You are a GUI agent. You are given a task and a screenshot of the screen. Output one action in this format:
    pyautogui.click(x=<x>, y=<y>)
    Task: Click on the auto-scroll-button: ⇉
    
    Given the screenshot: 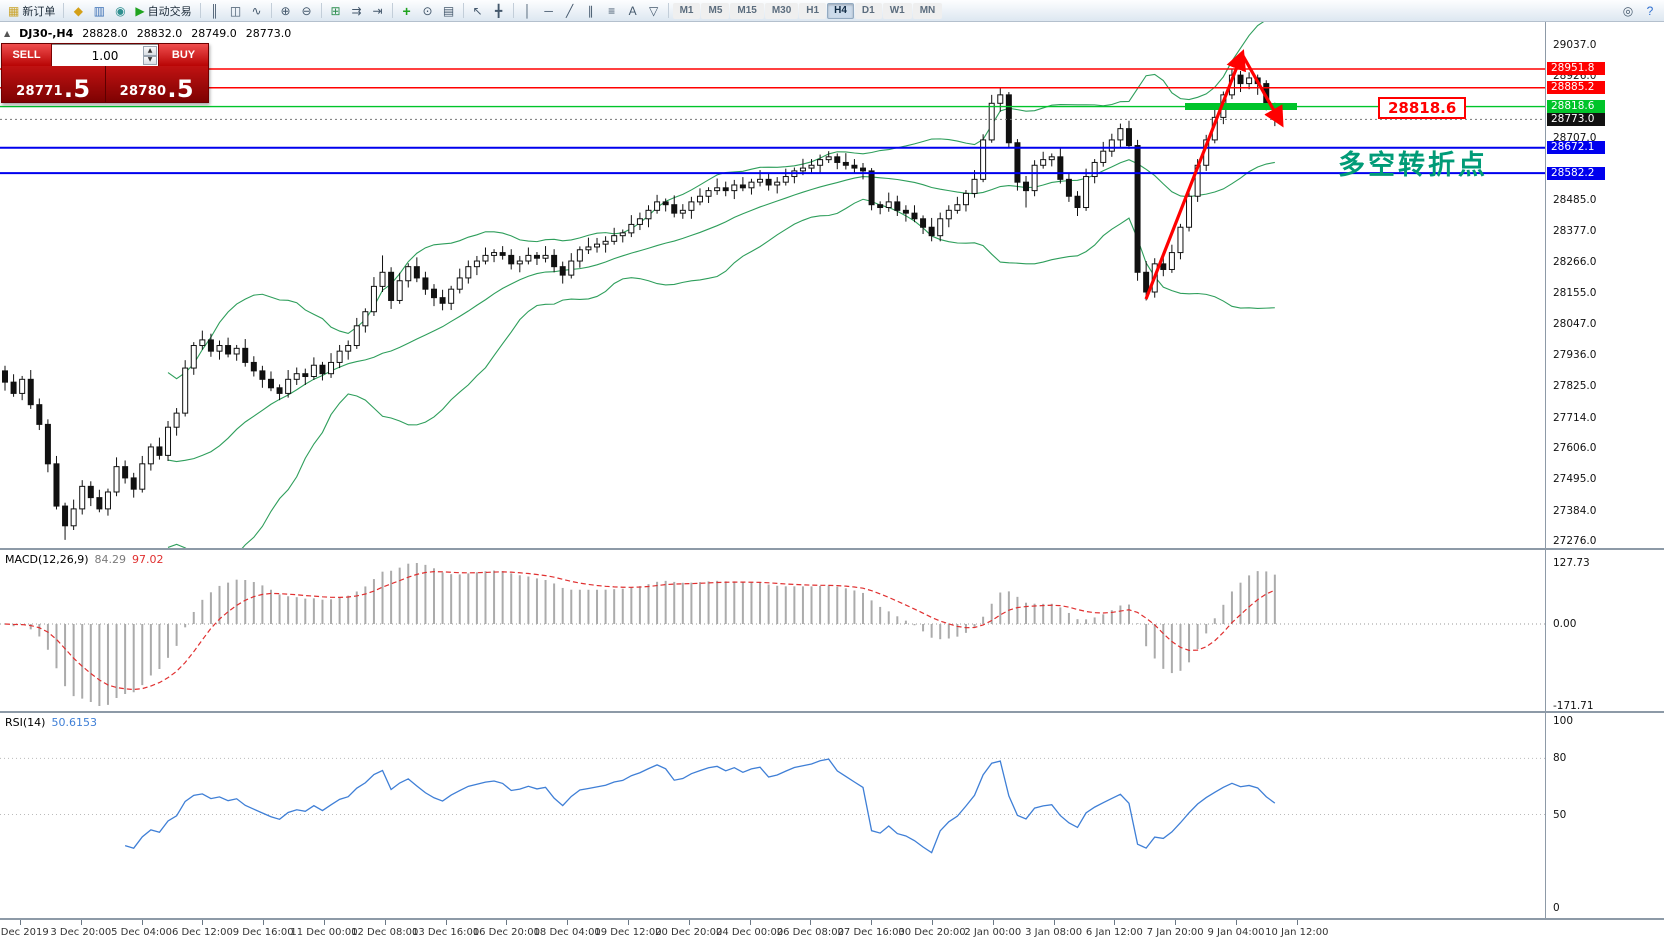 What is the action you would take?
    pyautogui.click(x=357, y=11)
    